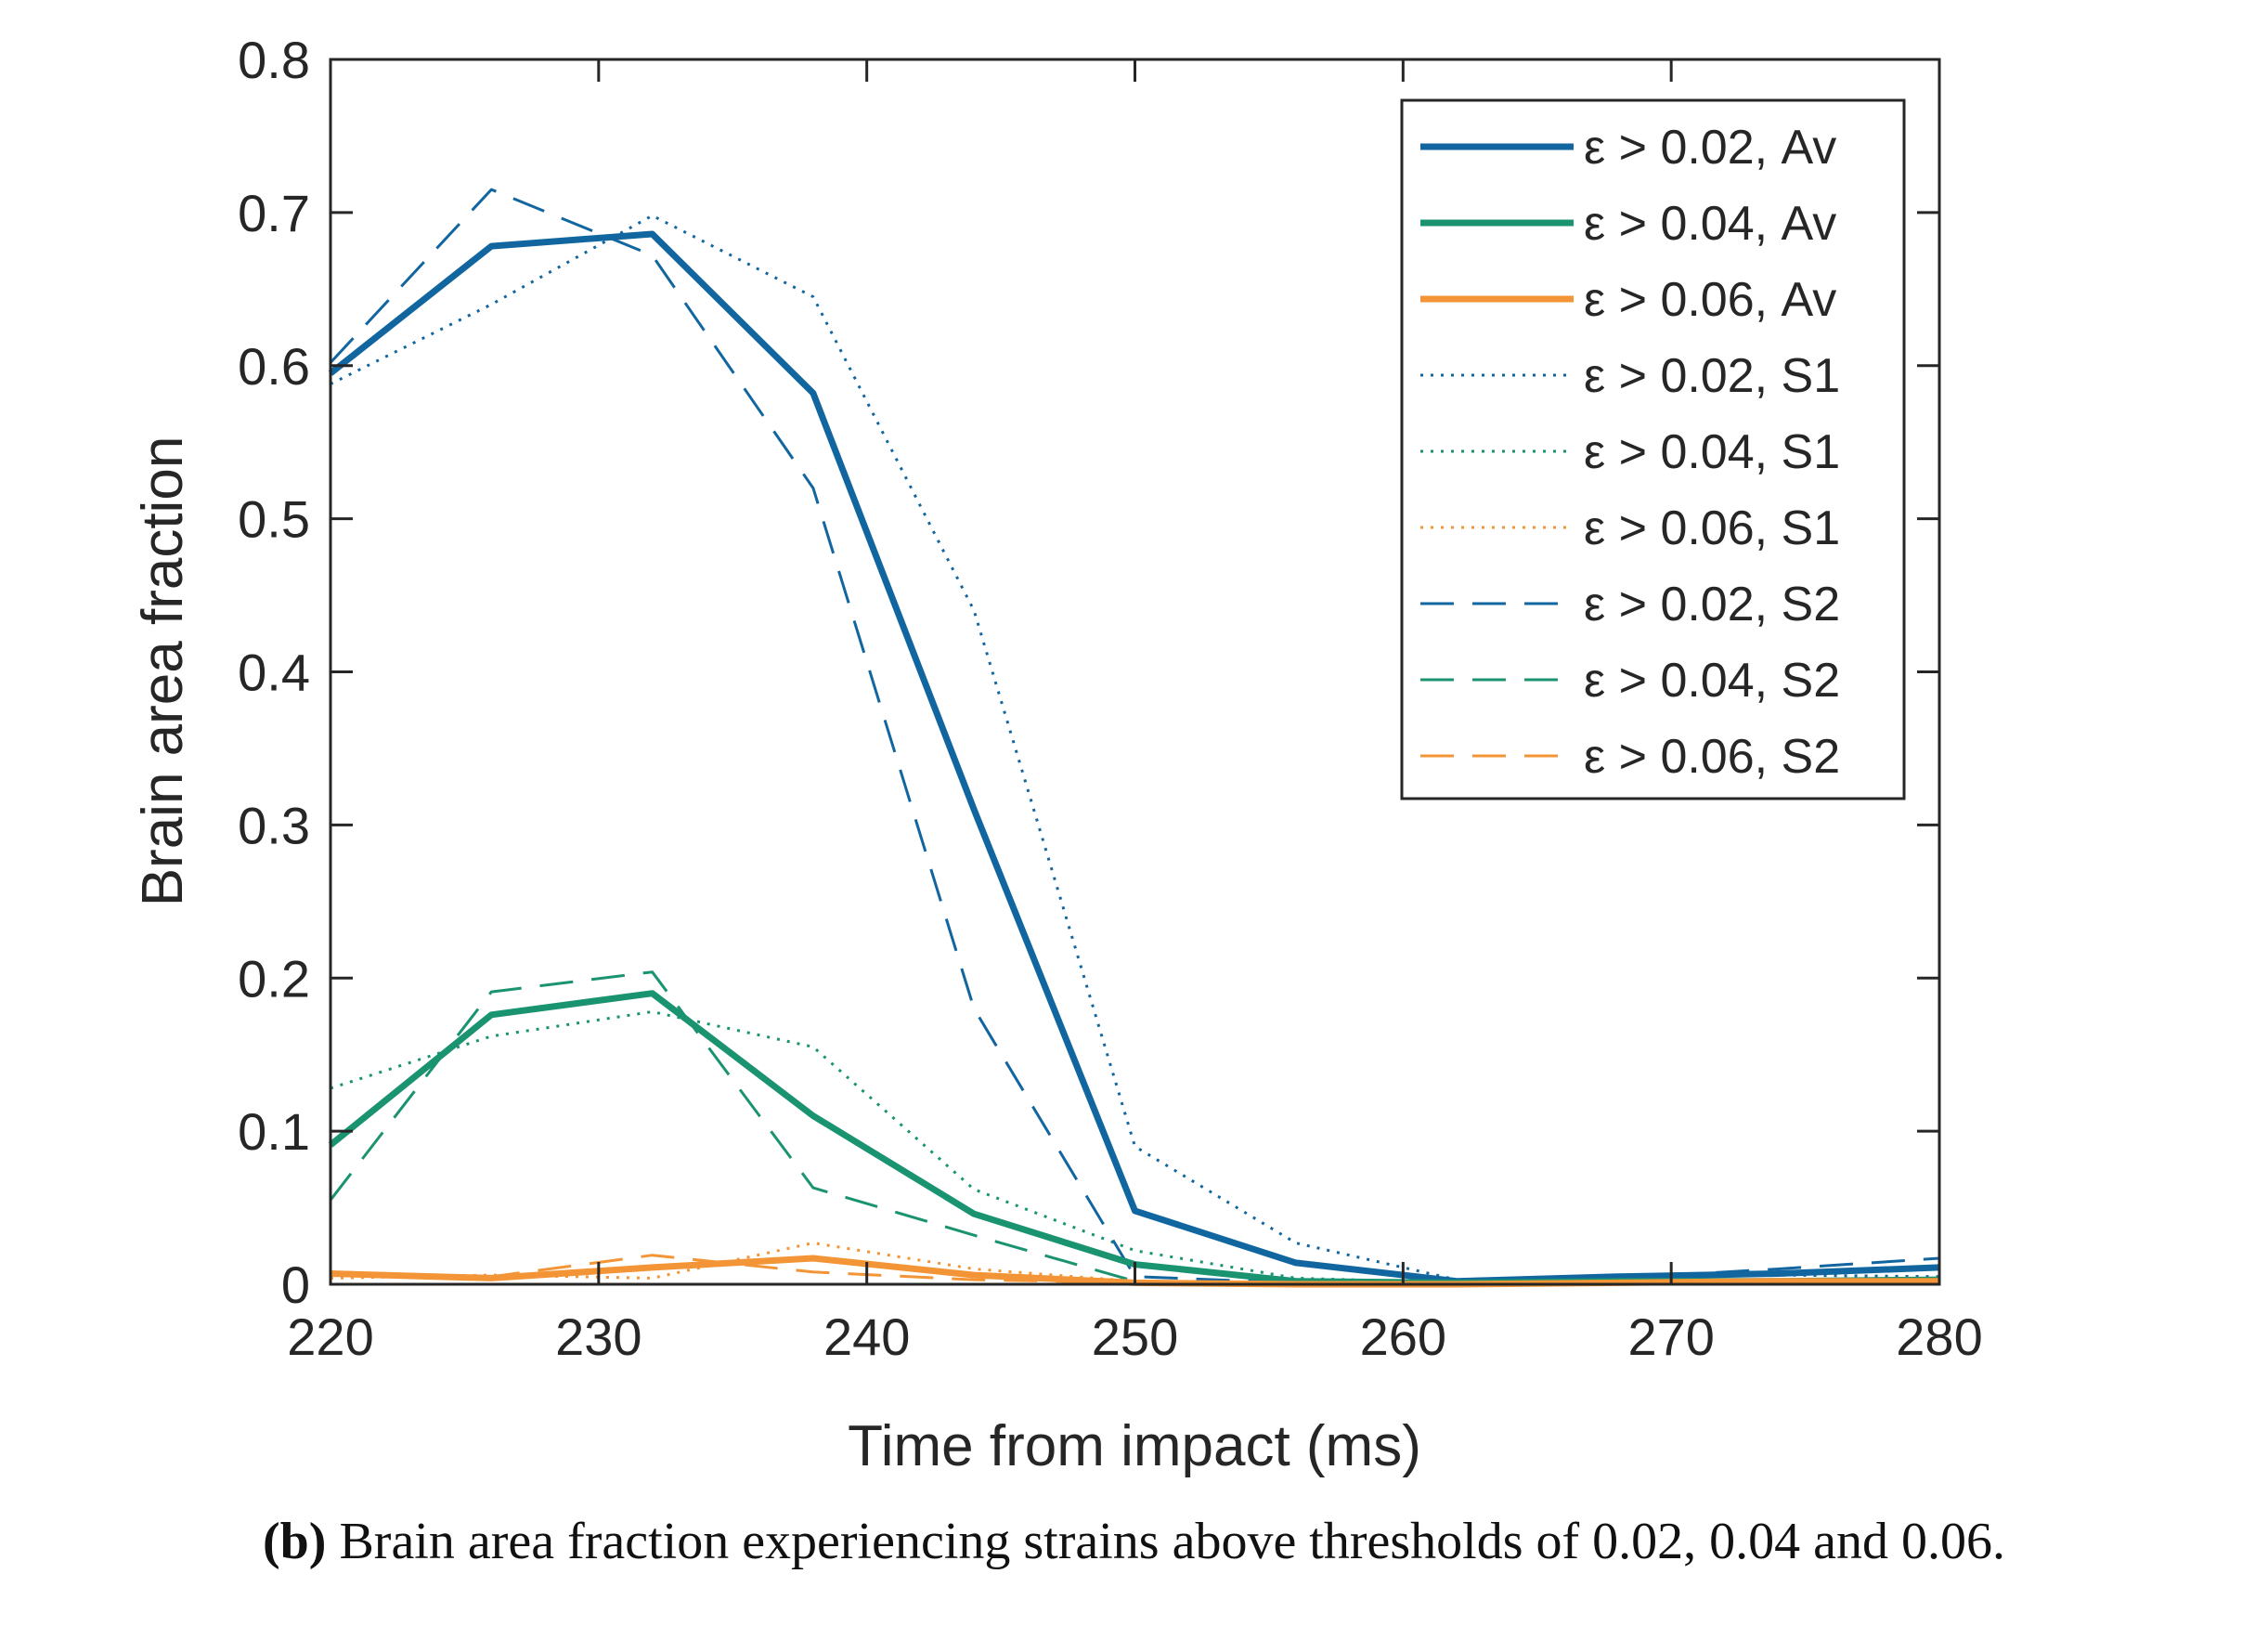 The image size is (2268, 1626). Describe the element at coordinates (274, 978) in the screenshot. I see `y-tick-label: 0.2` at that location.